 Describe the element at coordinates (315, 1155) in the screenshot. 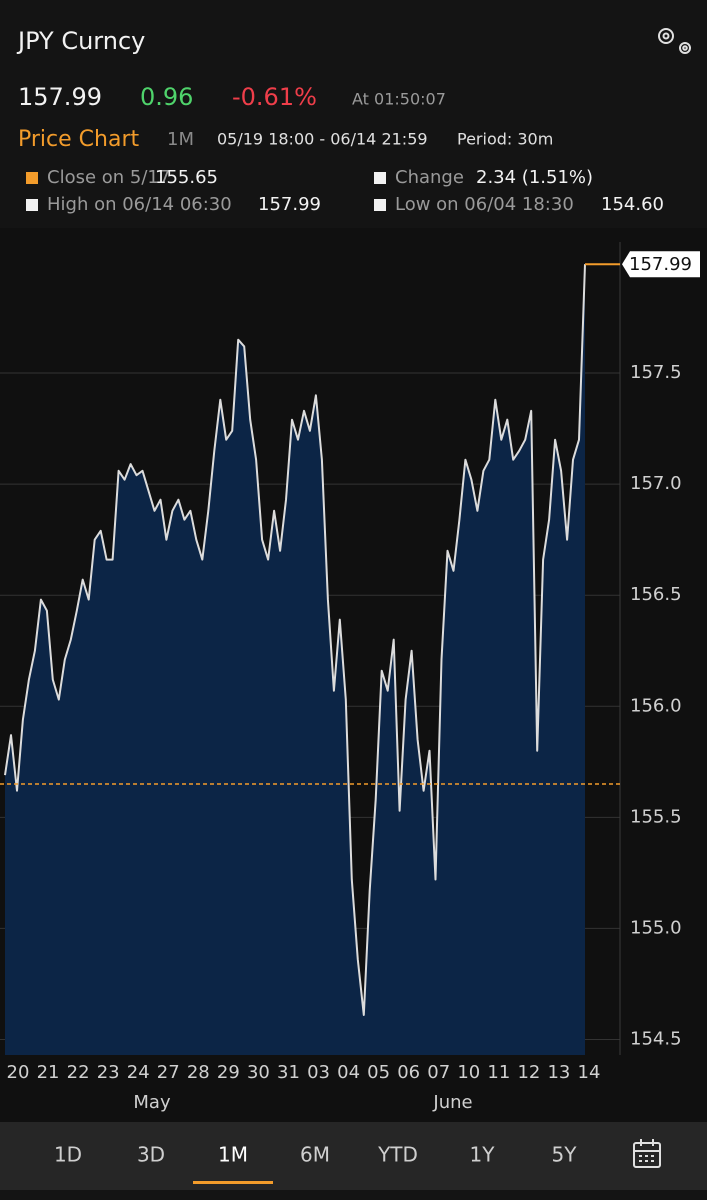

I see `tab: 6M` at that location.